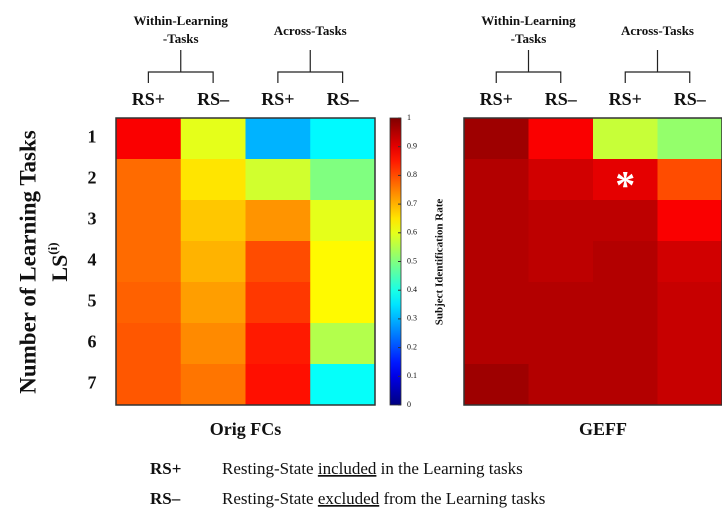 This screenshot has width=722, height=514. I want to click on label-main: LS, so click(59, 268).